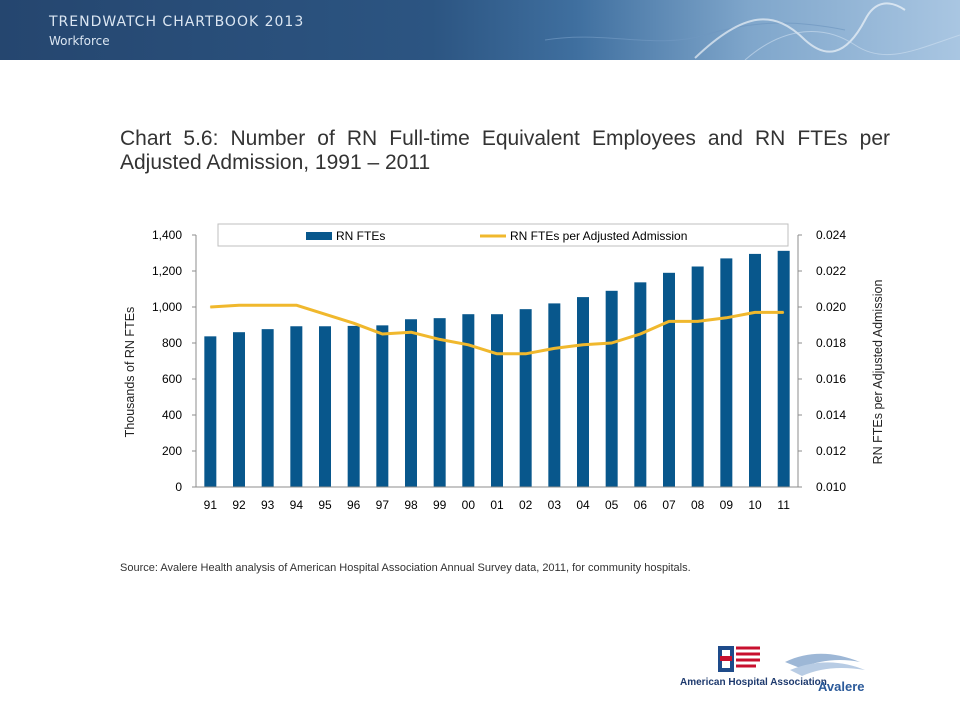  Describe the element at coordinates (177, 22) in the screenshot. I see `header-title: TRENDWATCH CHARTBOOK 2013` at that location.